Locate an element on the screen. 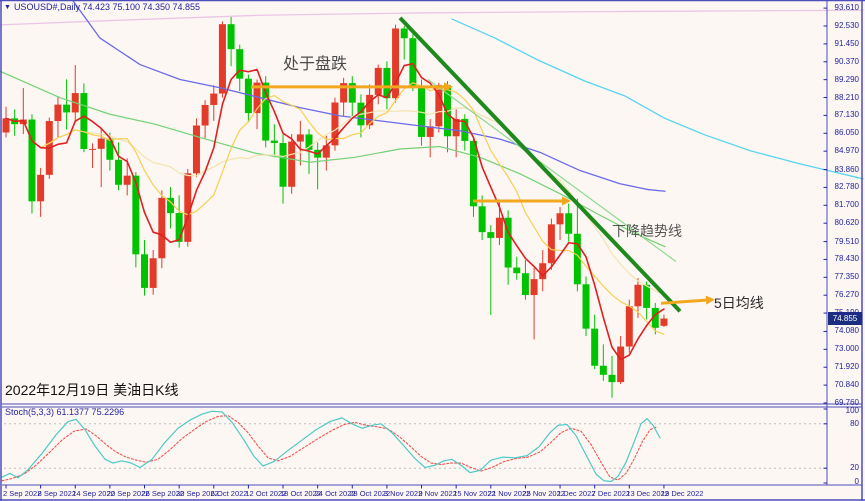 The height and width of the screenshot is (501, 865). date-axis-label: 9 Nov 2022 is located at coordinates (437, 493).